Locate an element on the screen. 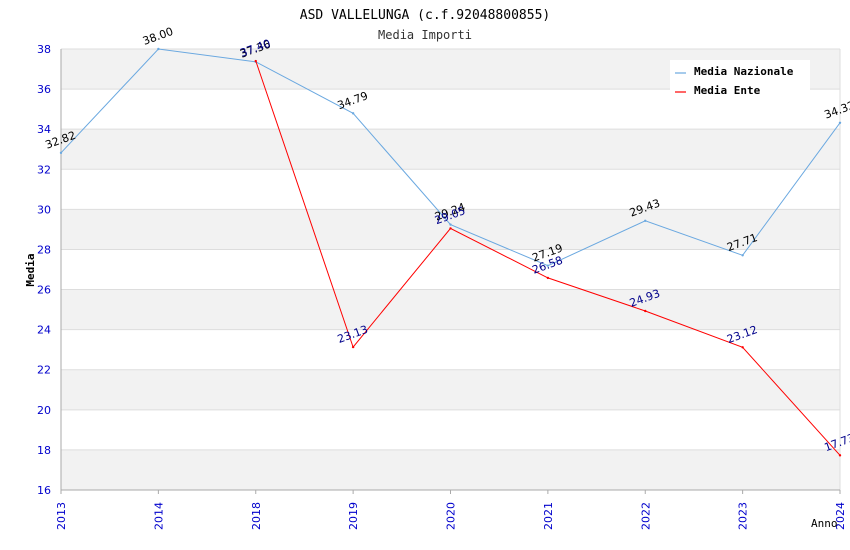  x-axis-ticks: 2013 2014 2018 2019 2020 2021 2022 2023 2024 is located at coordinates (451, 510).